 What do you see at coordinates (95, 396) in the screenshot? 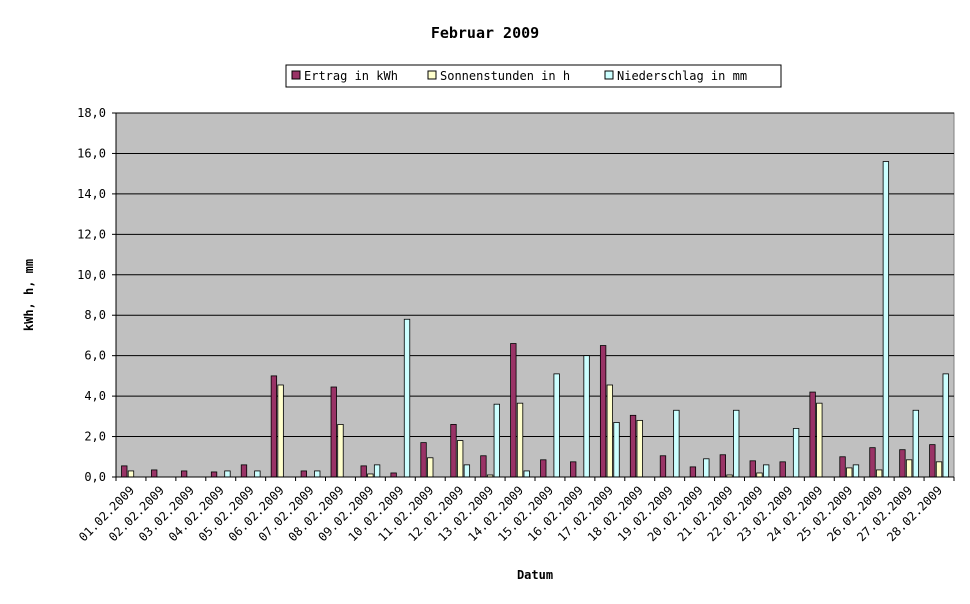
I see `y-tick-label: 4,0` at bounding box center [95, 396].